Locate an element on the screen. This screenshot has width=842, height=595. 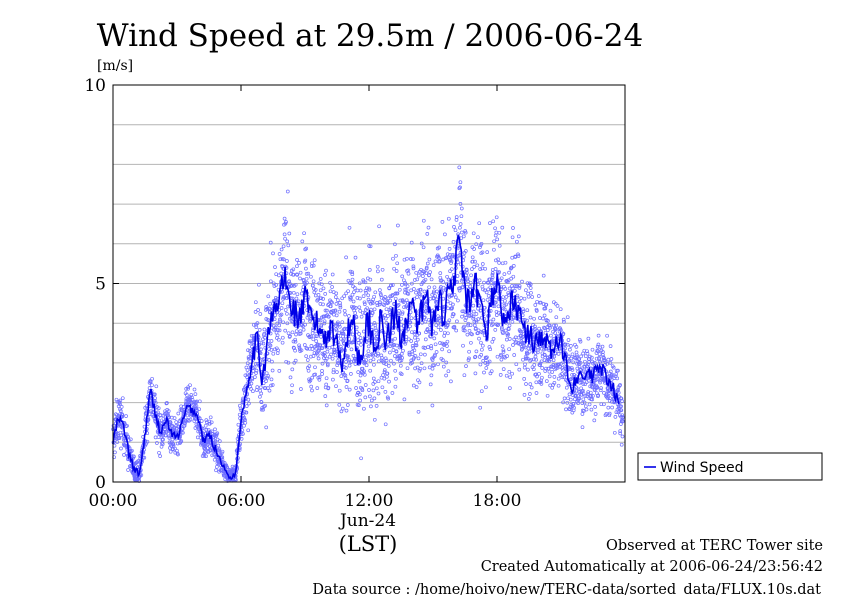
x-axis-label: (LST) is located at coordinates (368, 544).